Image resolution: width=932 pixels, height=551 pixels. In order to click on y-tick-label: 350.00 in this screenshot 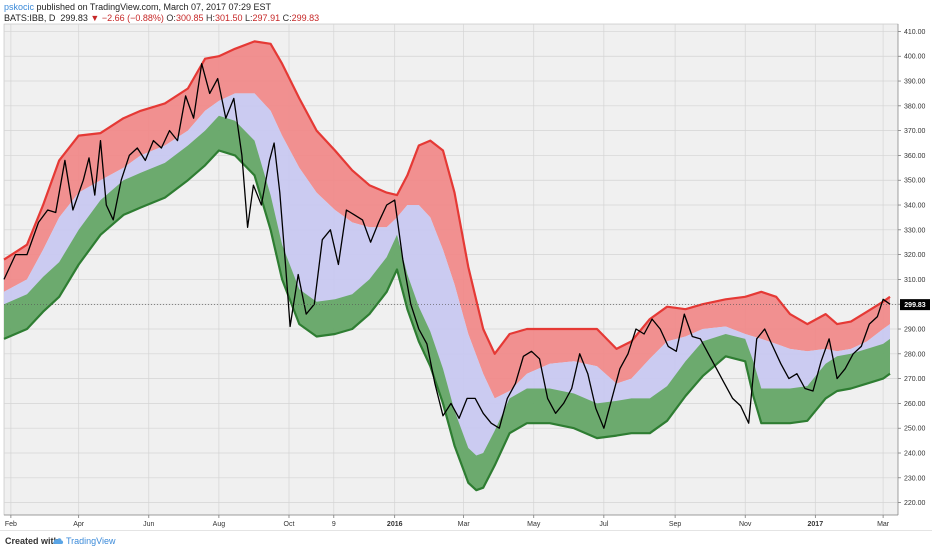, I will do `click(915, 181)`.